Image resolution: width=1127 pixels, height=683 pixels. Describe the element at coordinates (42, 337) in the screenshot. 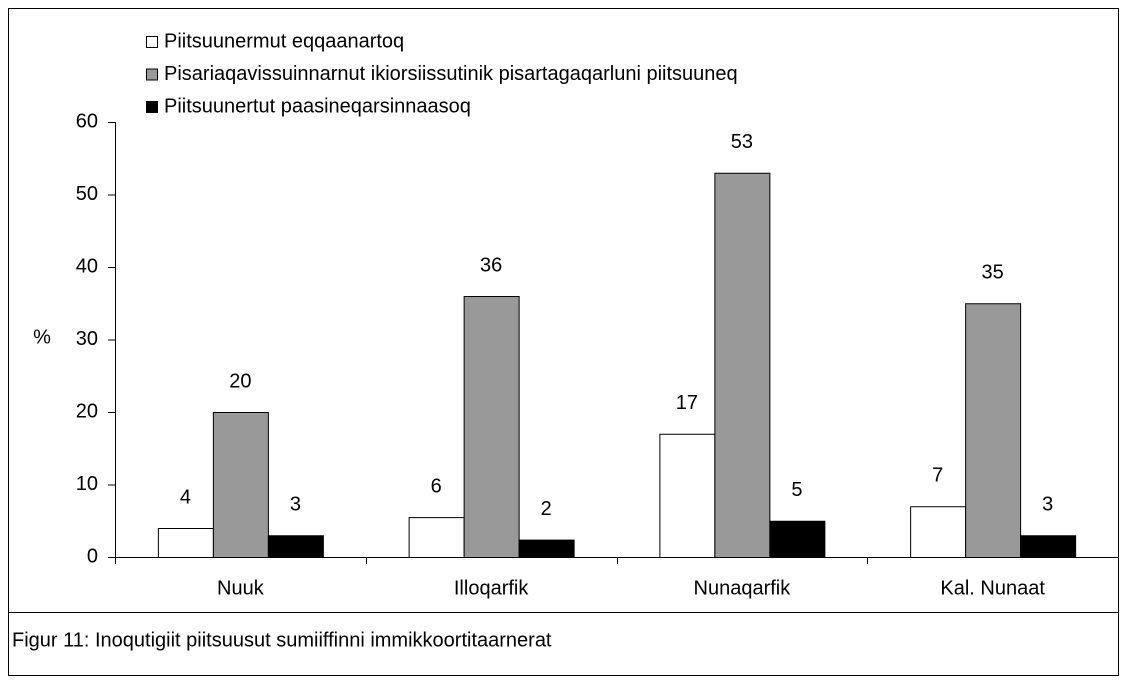

I see `y-axis-label: %` at that location.